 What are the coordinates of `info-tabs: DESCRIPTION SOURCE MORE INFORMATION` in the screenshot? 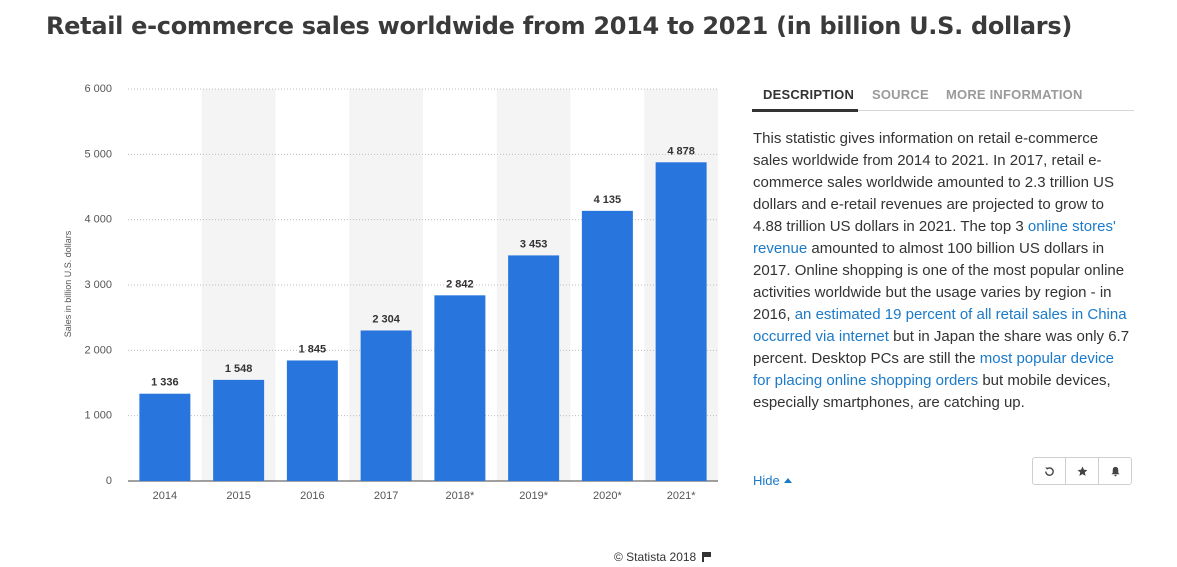 It's located at (943, 96).